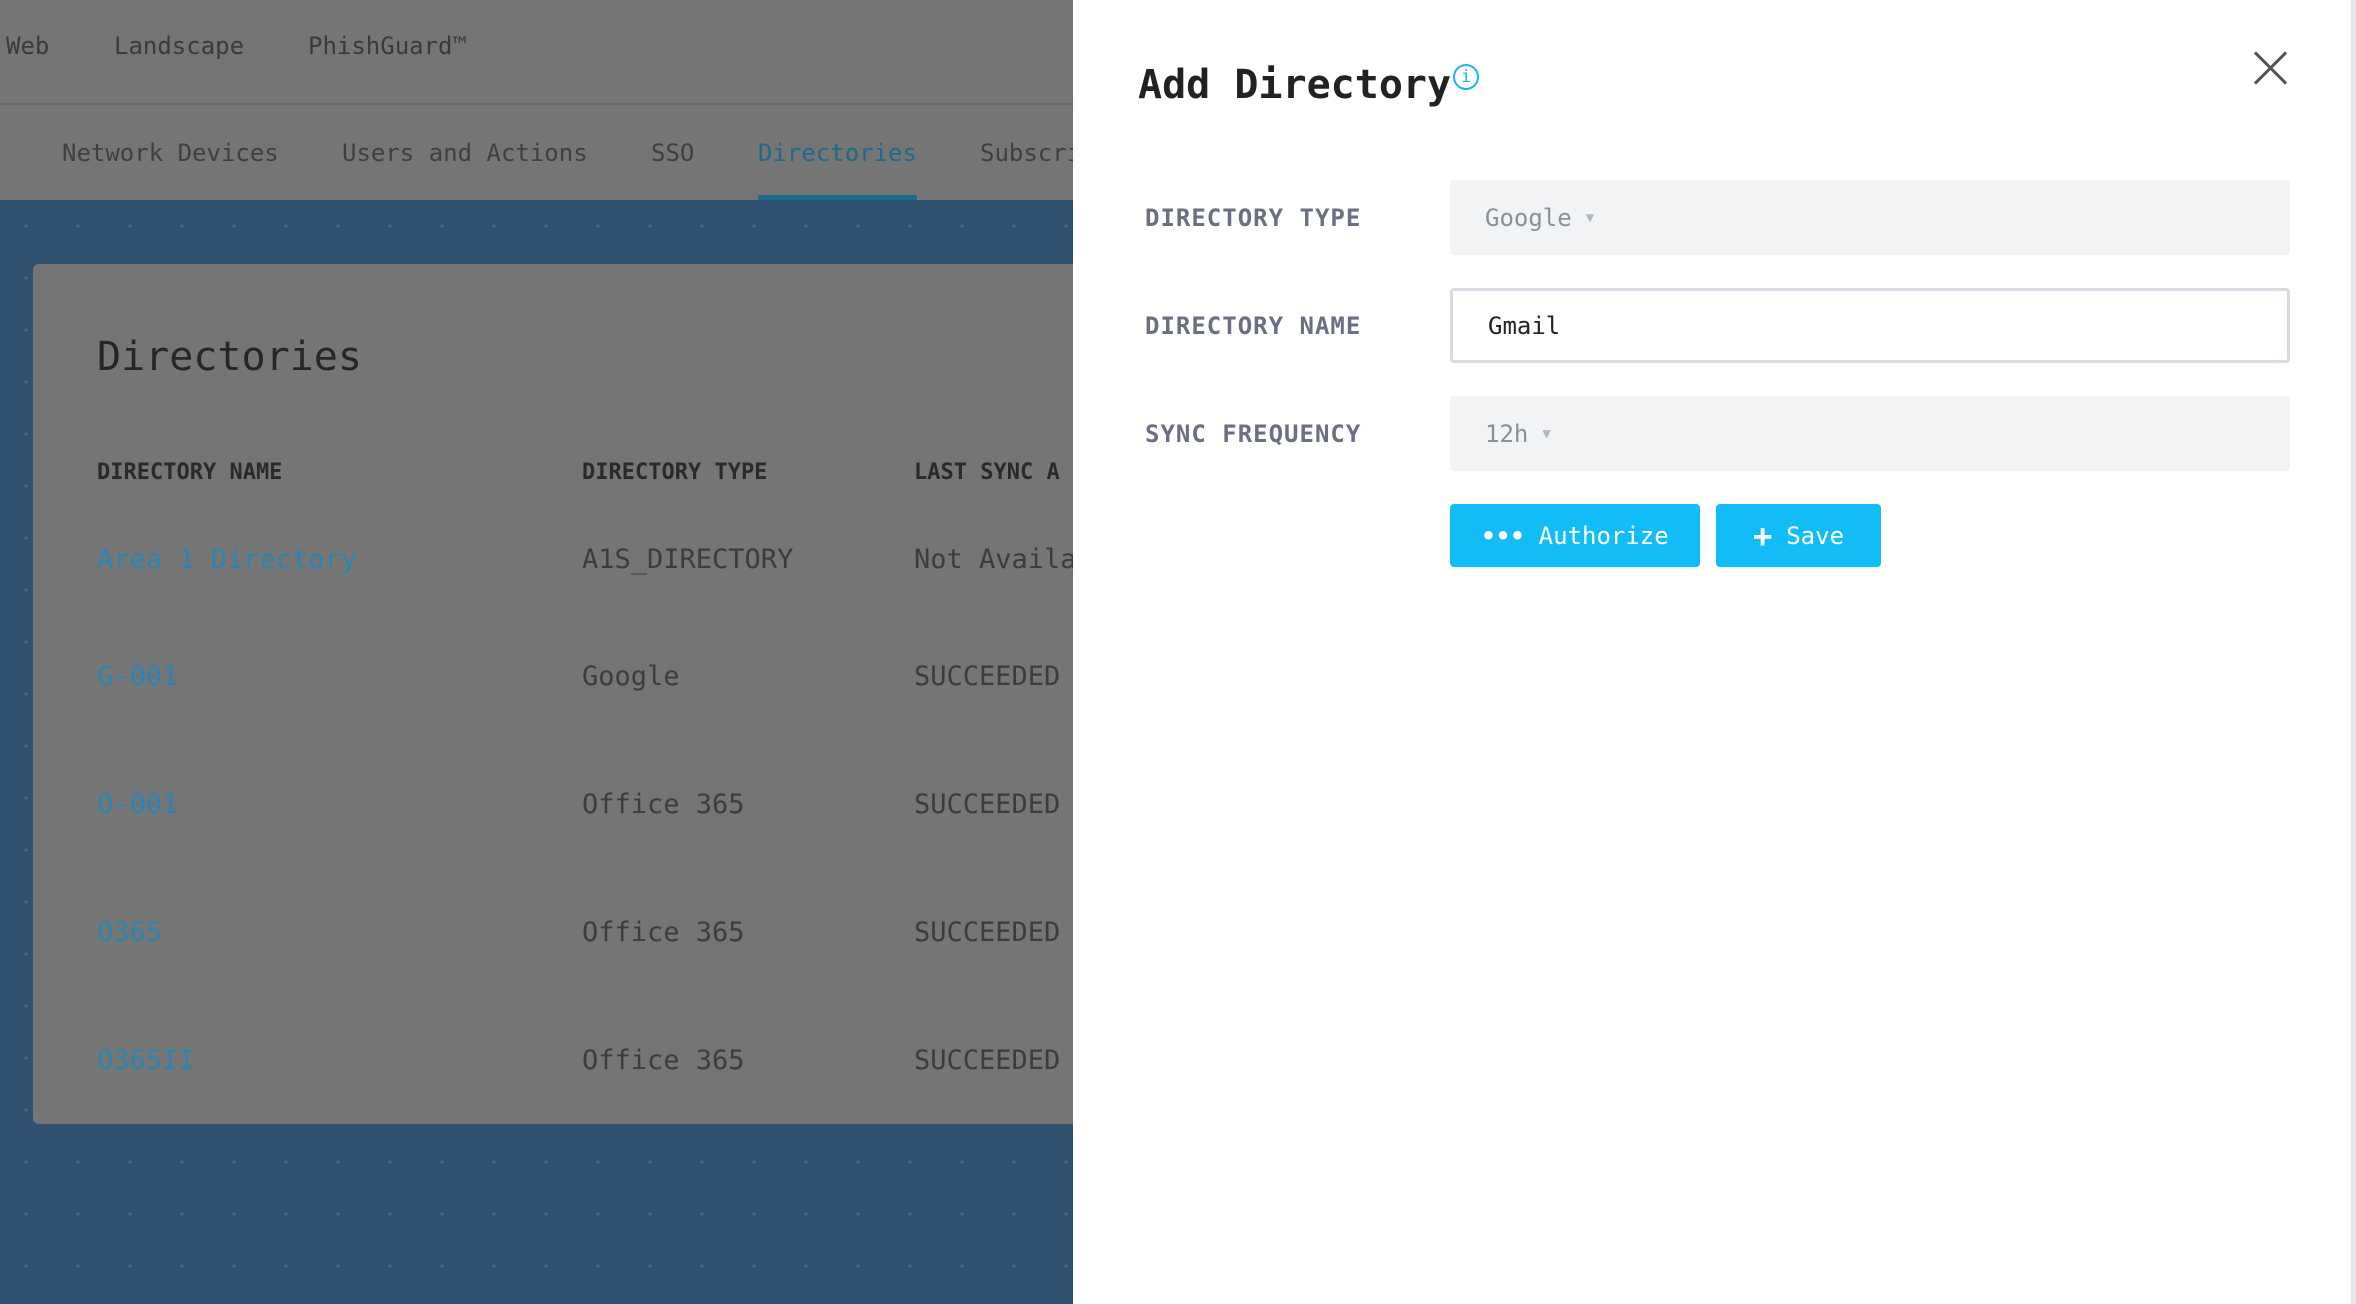  Describe the element at coordinates (465, 153) in the screenshot. I see `tab-users-and-actions: Users and Actions` at that location.